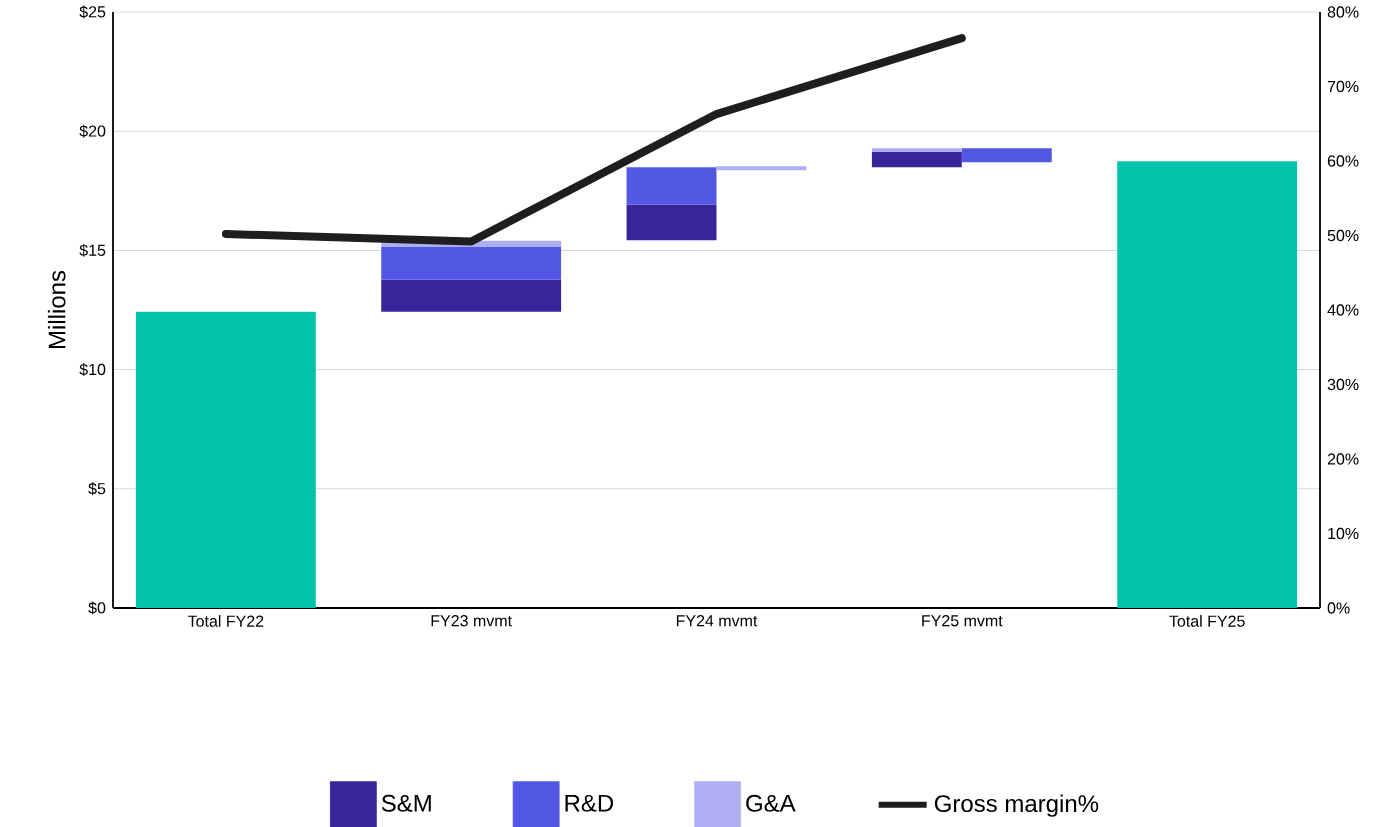 This screenshot has height=827, width=1377. What do you see at coordinates (1343, 235) in the screenshot?
I see `y2-tick-label: 50%` at bounding box center [1343, 235].